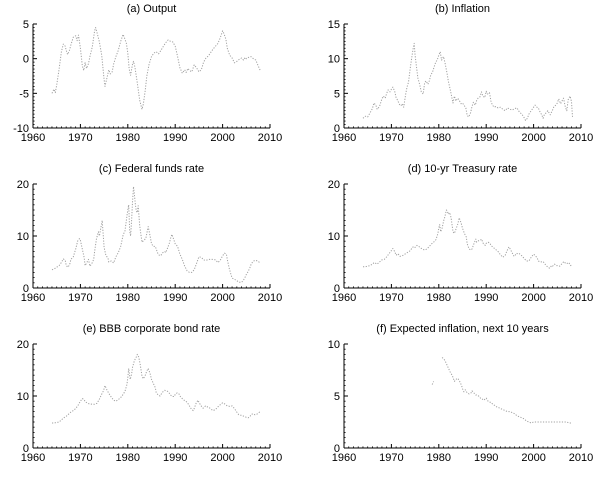 Image resolution: width=600 pixels, height=481 pixels. I want to click on panel-d-title: (d) 10-yr Treasury rate, so click(462, 169).